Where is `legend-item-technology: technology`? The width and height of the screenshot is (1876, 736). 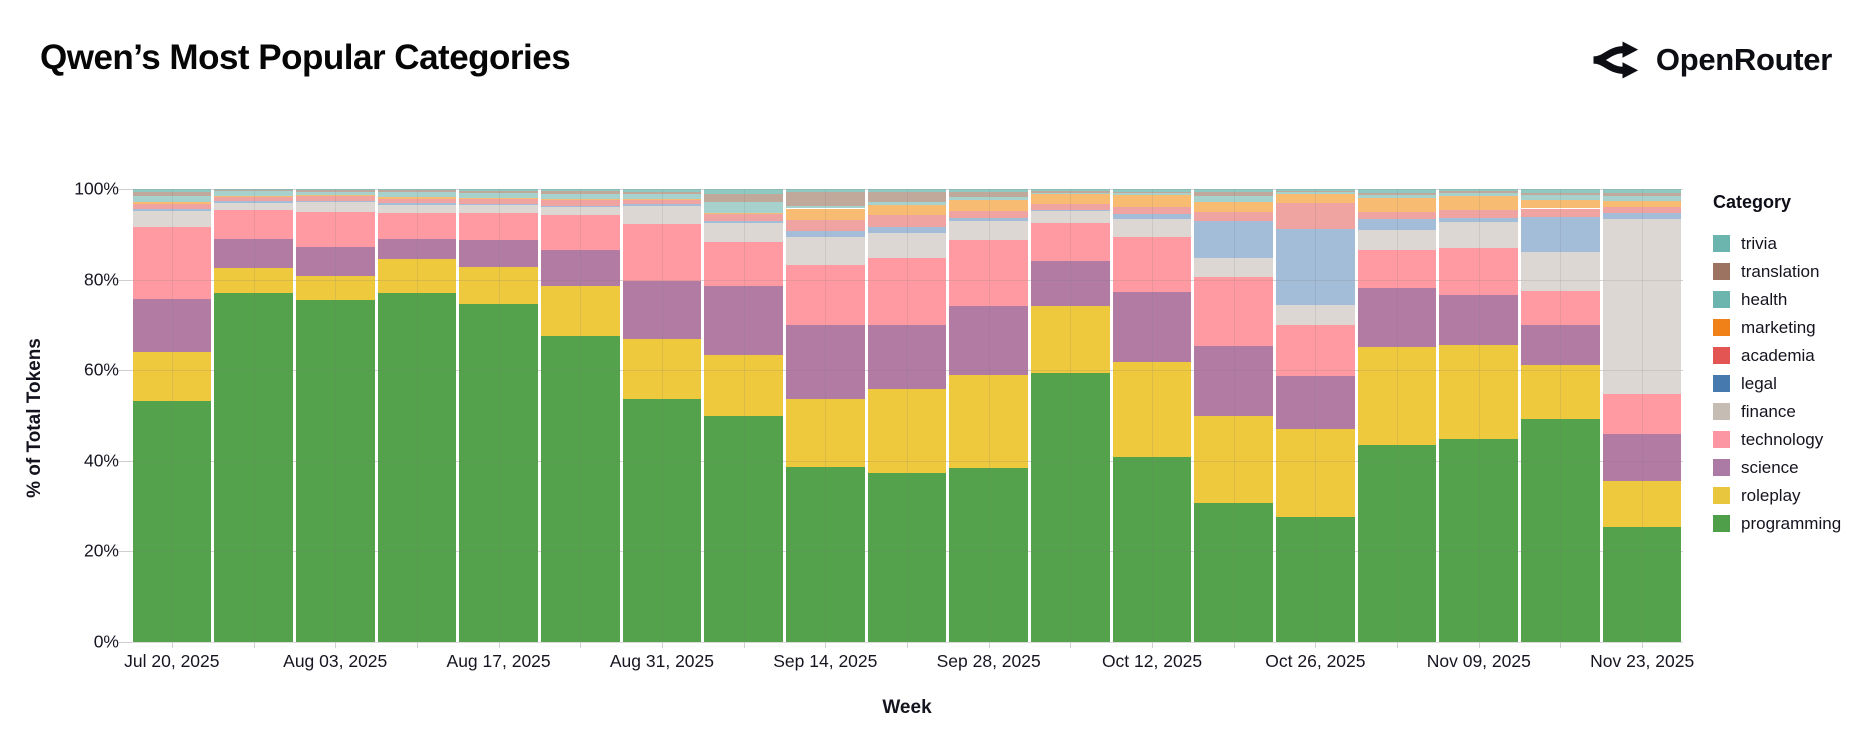 legend-item-technology: technology is located at coordinates (1793, 439).